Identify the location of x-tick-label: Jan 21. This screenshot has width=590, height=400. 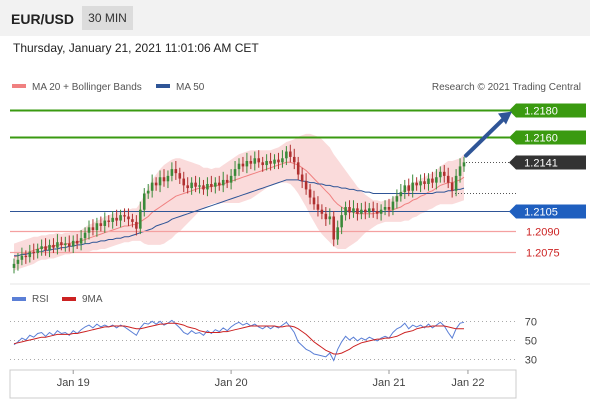
(388, 383).